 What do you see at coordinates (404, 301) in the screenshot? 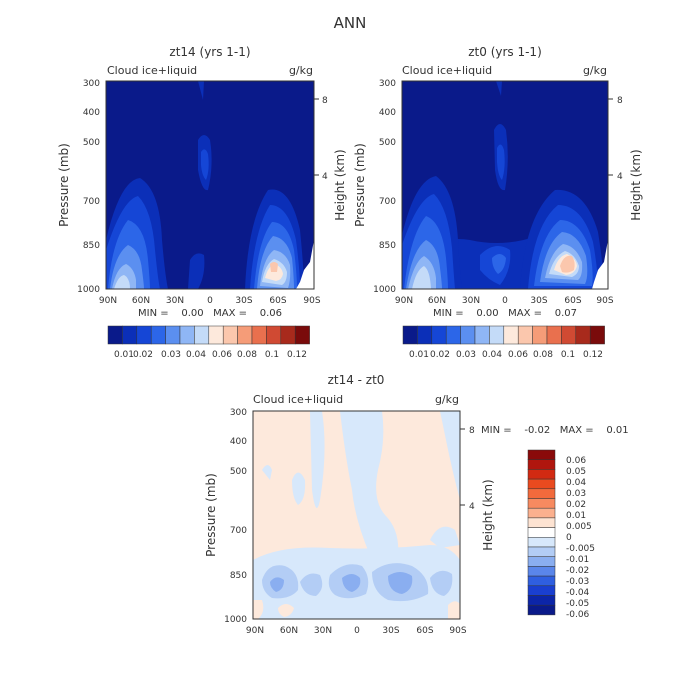
I see `x-tick-label: 90N` at bounding box center [404, 301].